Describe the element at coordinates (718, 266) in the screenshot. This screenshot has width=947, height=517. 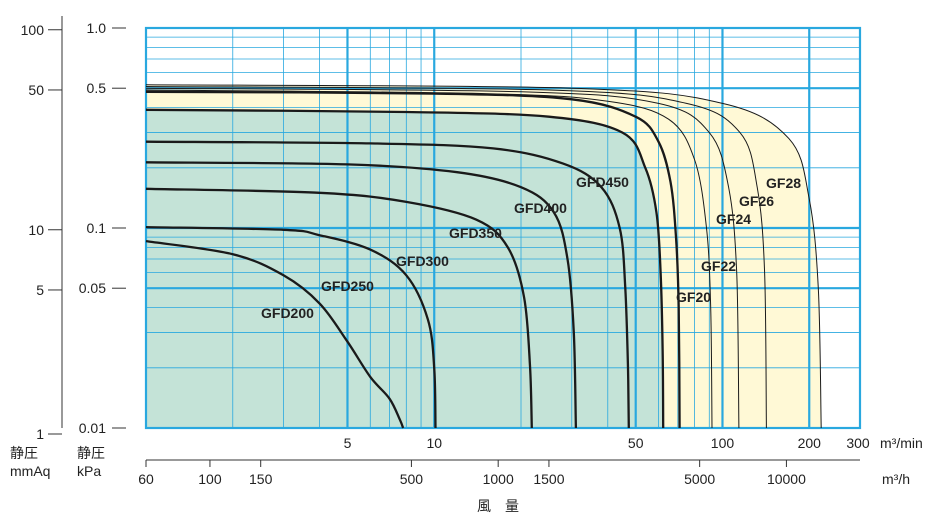
I see `series-label-gf22: GF22` at that location.